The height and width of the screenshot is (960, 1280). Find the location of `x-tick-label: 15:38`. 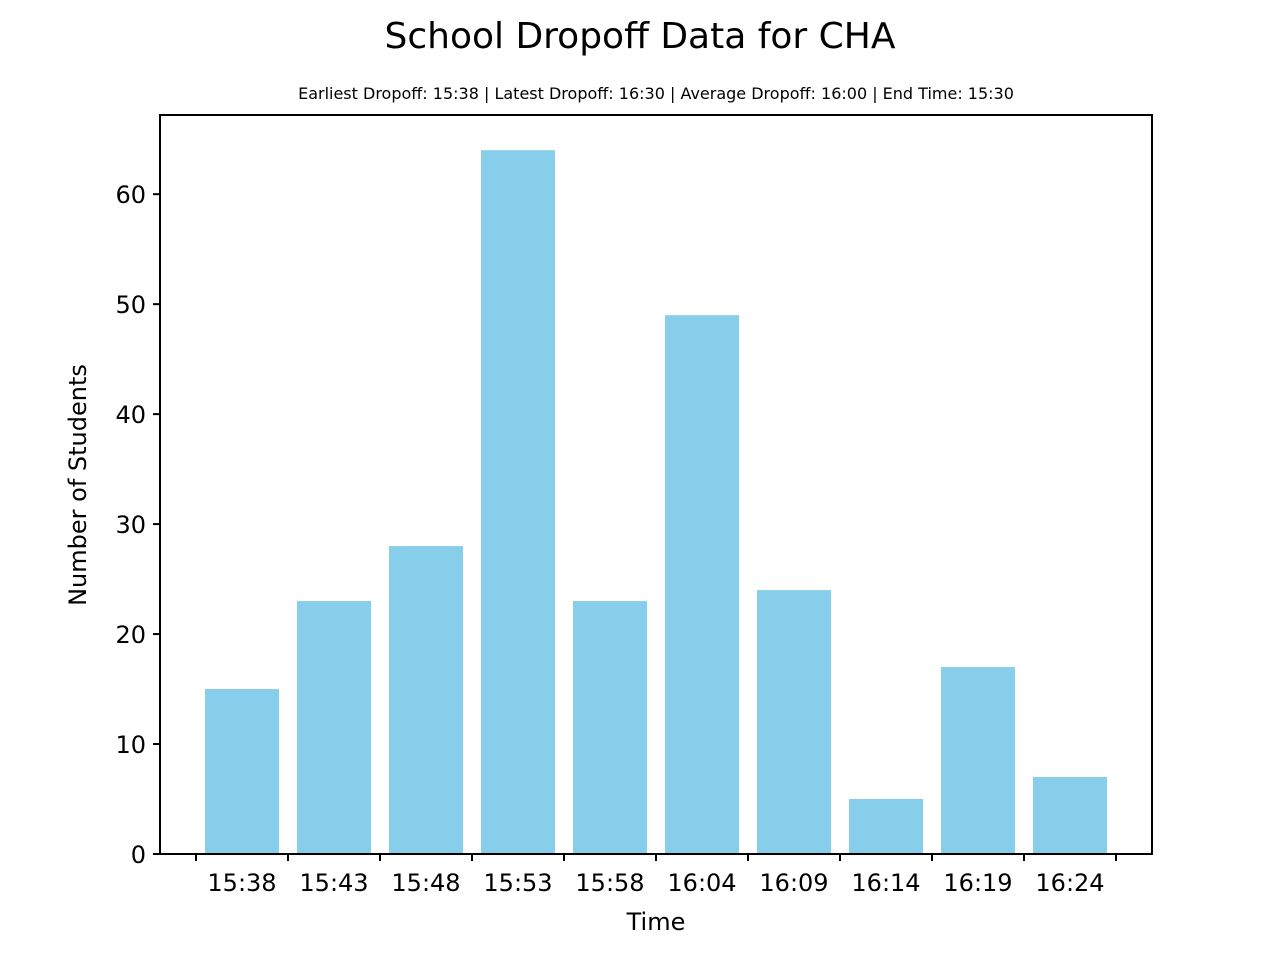

x-tick-label: 15:38 is located at coordinates (241, 883).